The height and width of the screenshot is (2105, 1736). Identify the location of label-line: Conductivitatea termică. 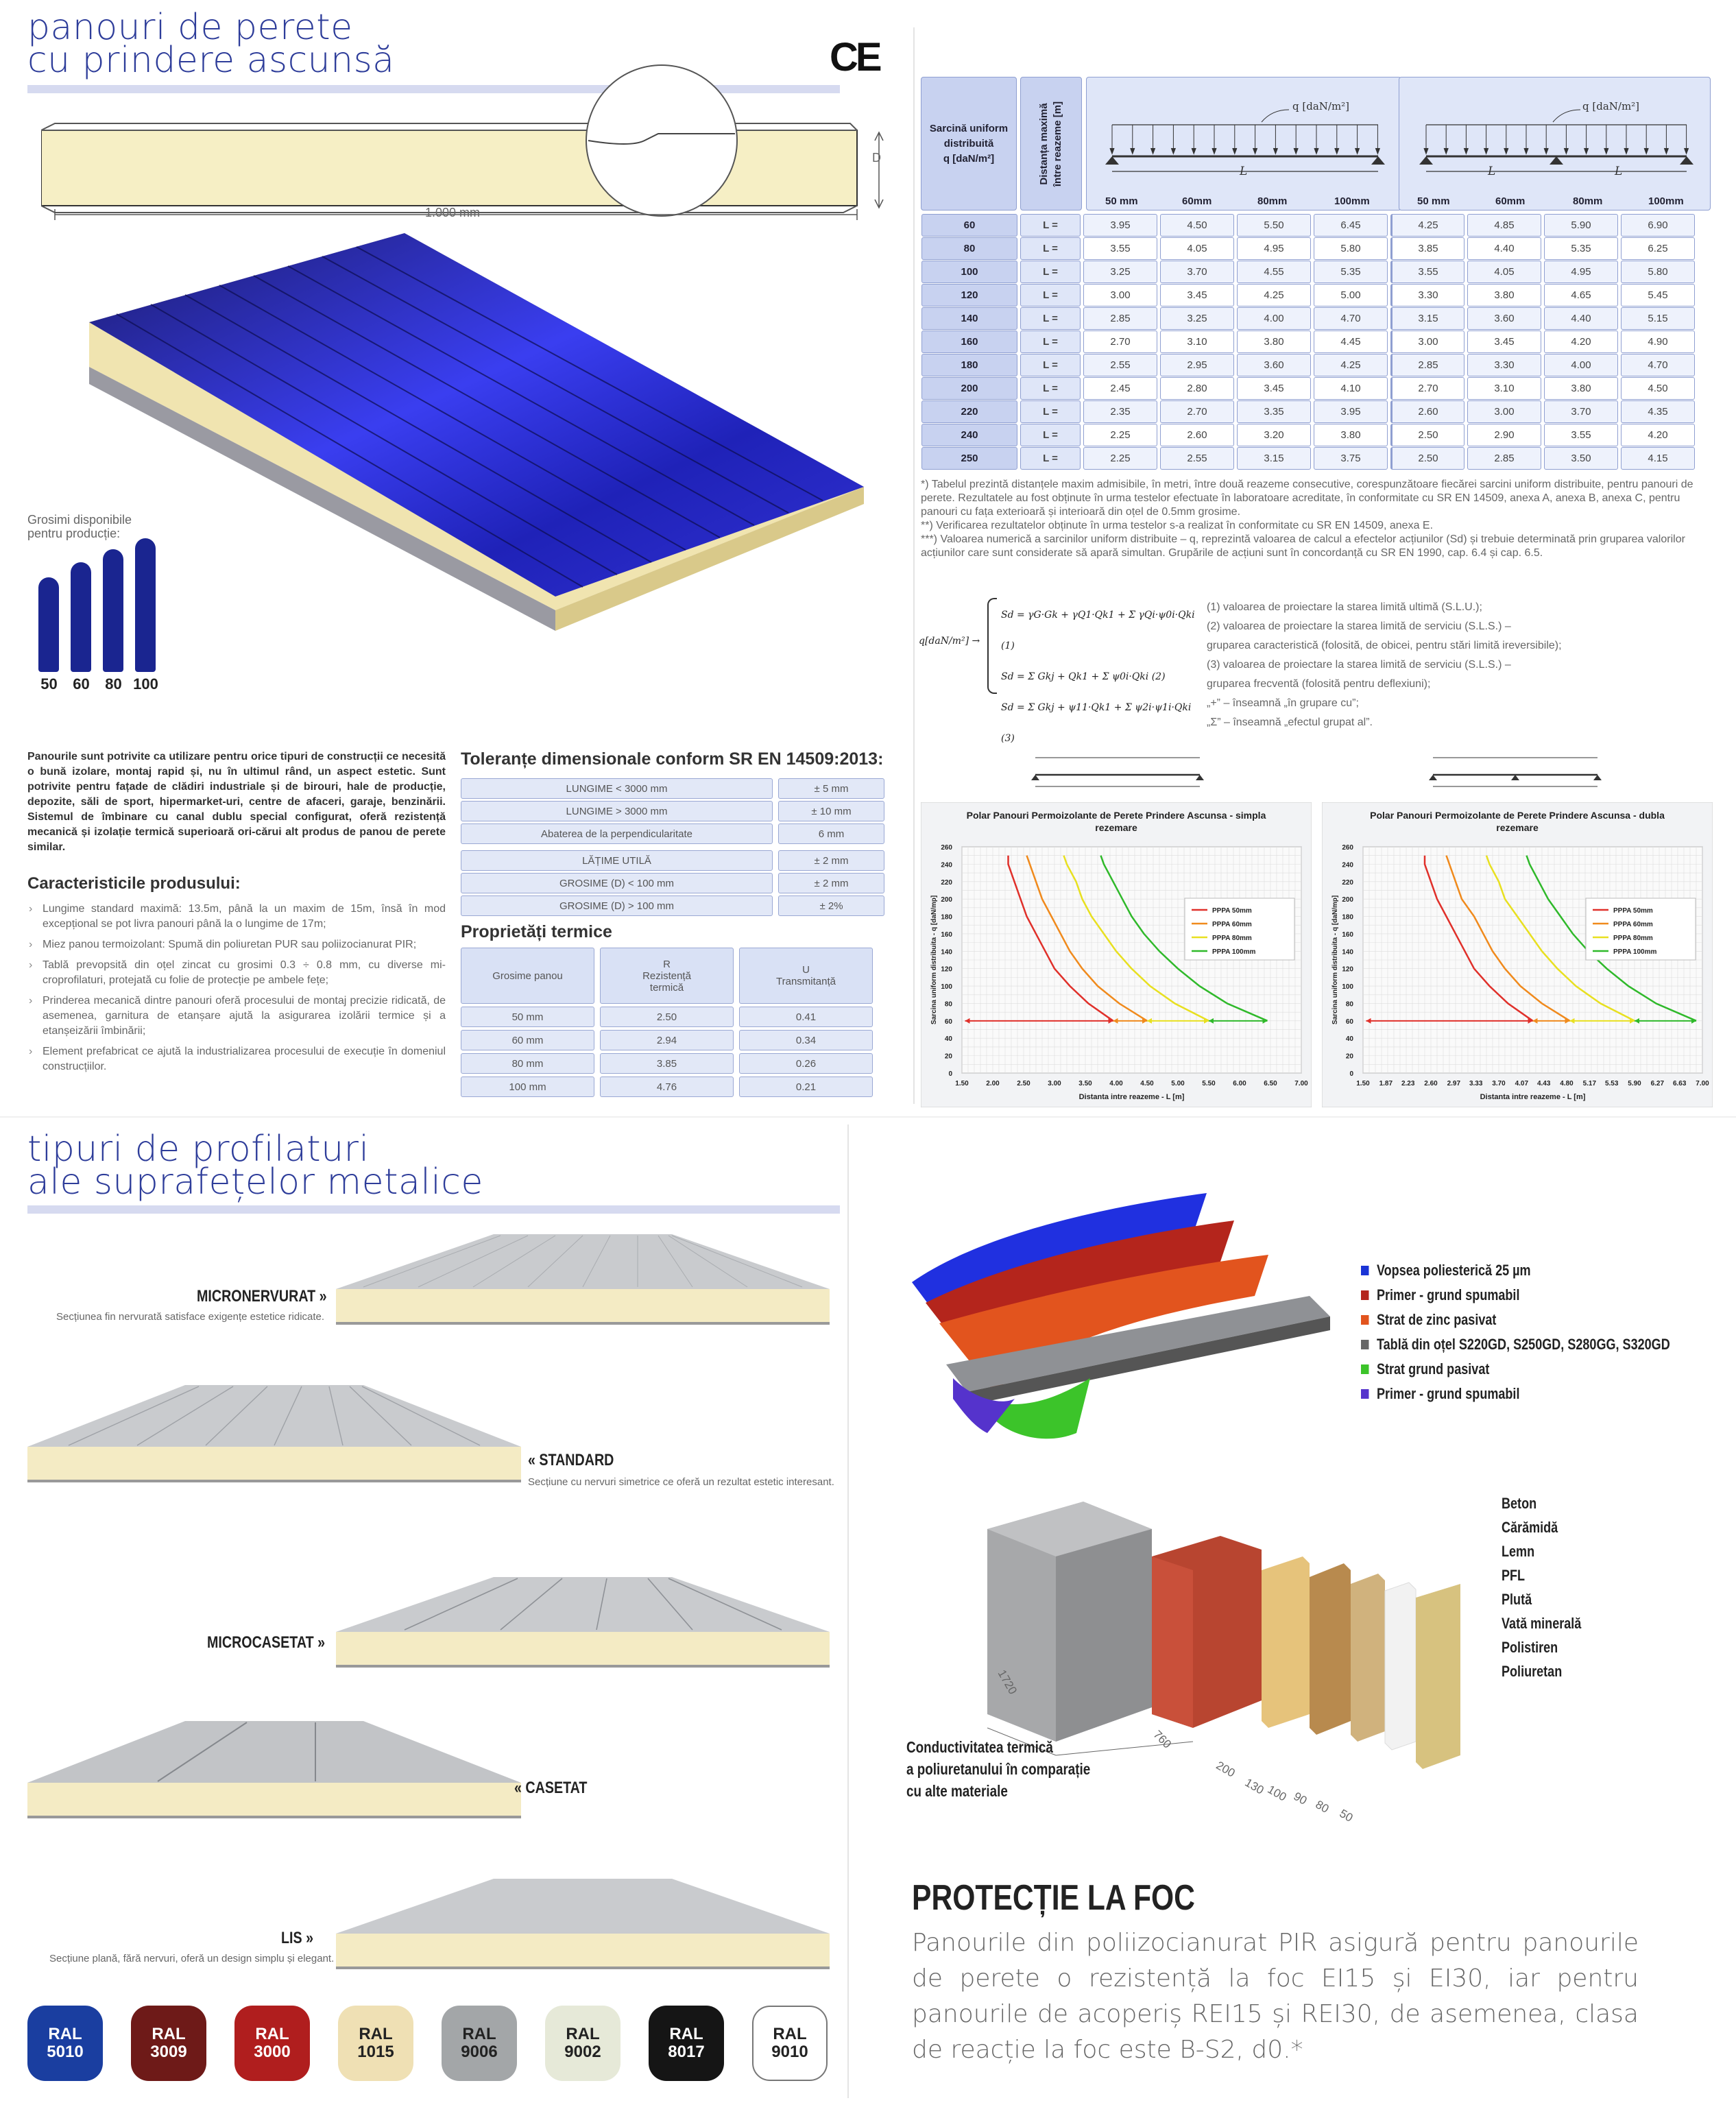
(980, 1747).